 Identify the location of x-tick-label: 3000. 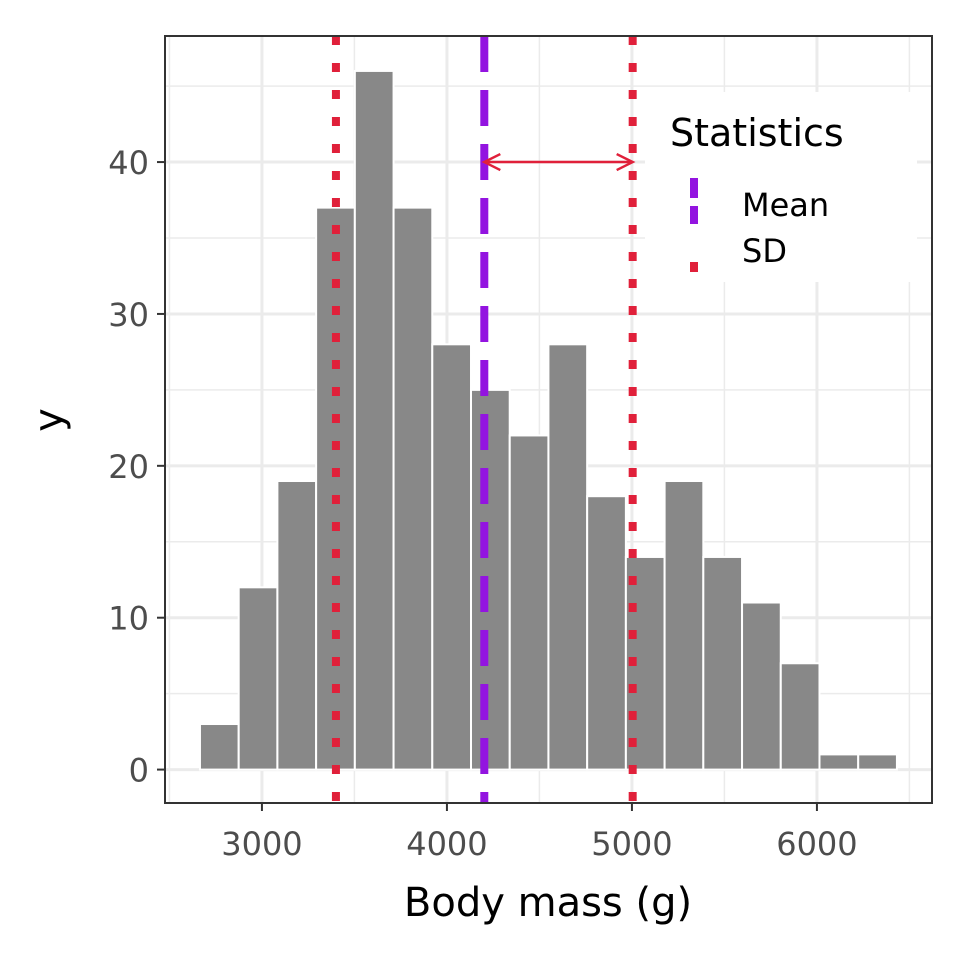
(261, 844).